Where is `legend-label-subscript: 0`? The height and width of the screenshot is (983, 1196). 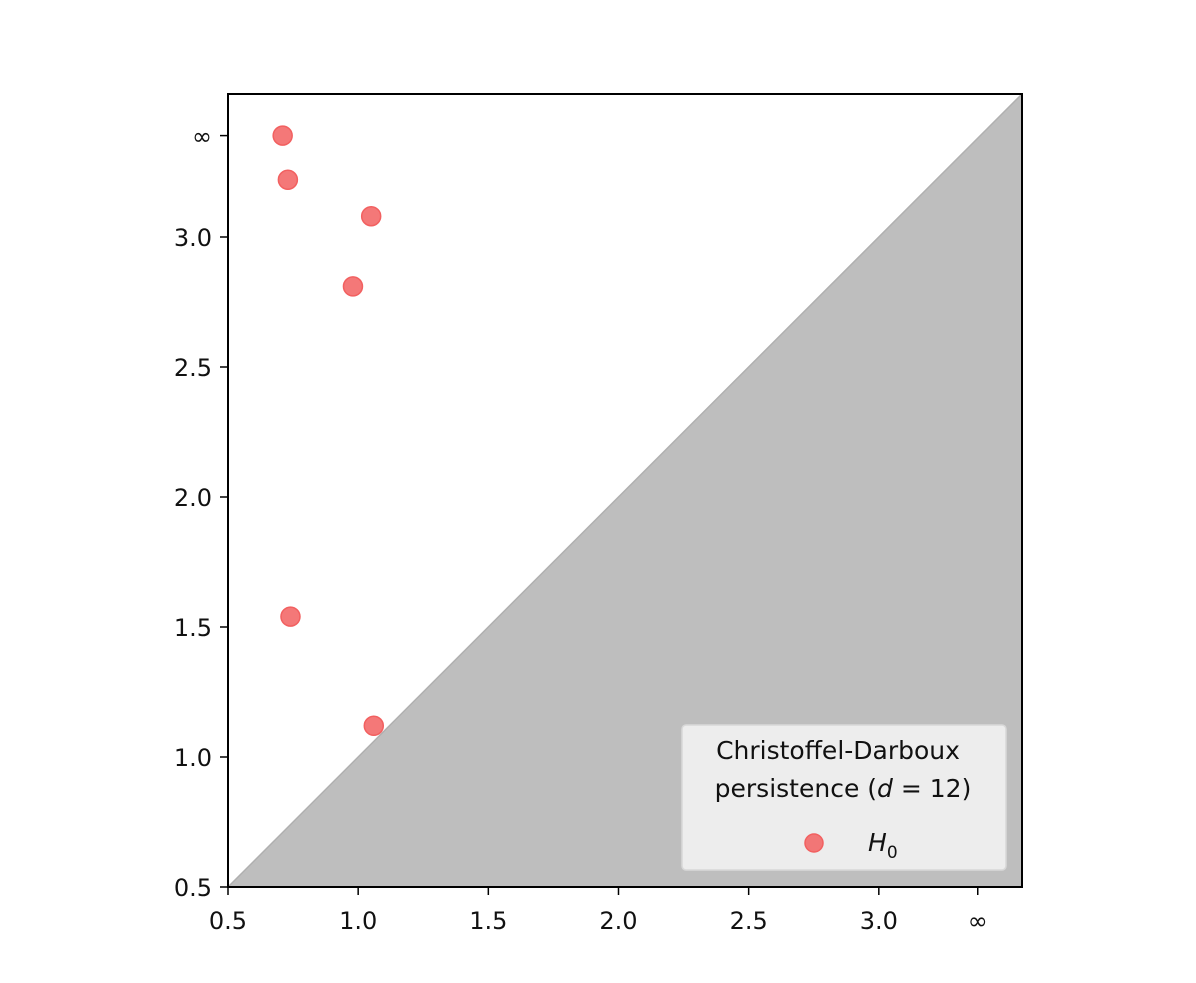 legend-label-subscript: 0 is located at coordinates (892, 853).